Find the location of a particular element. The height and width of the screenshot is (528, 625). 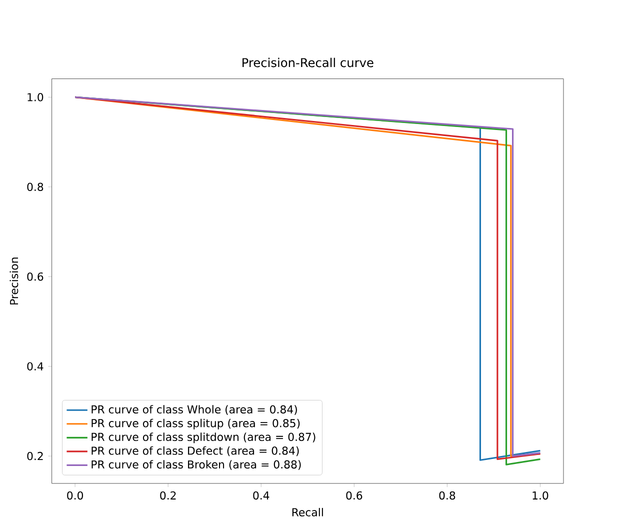

y-tick-label: 0.2 is located at coordinates (35, 456).